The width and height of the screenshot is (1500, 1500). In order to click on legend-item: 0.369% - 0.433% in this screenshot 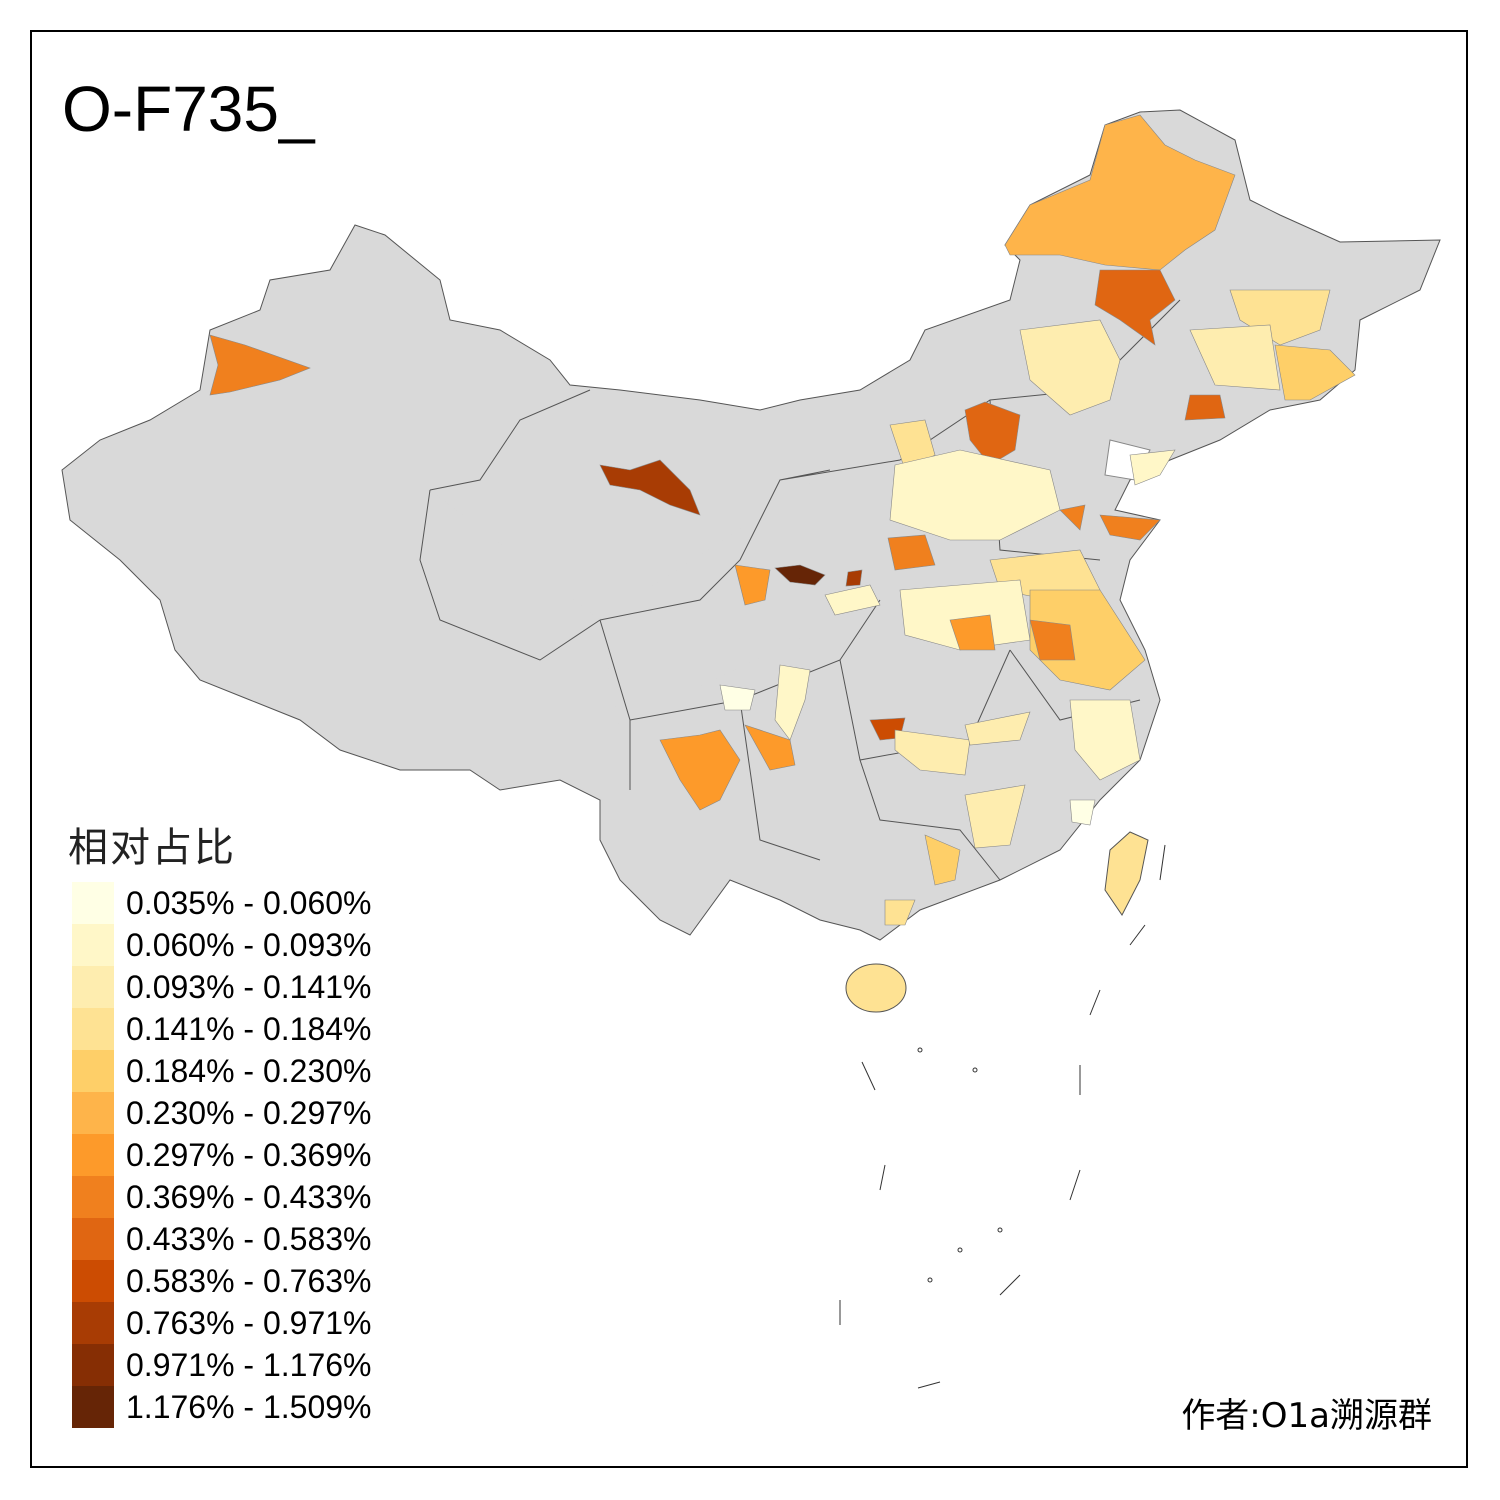, I will do `click(222, 1197)`.